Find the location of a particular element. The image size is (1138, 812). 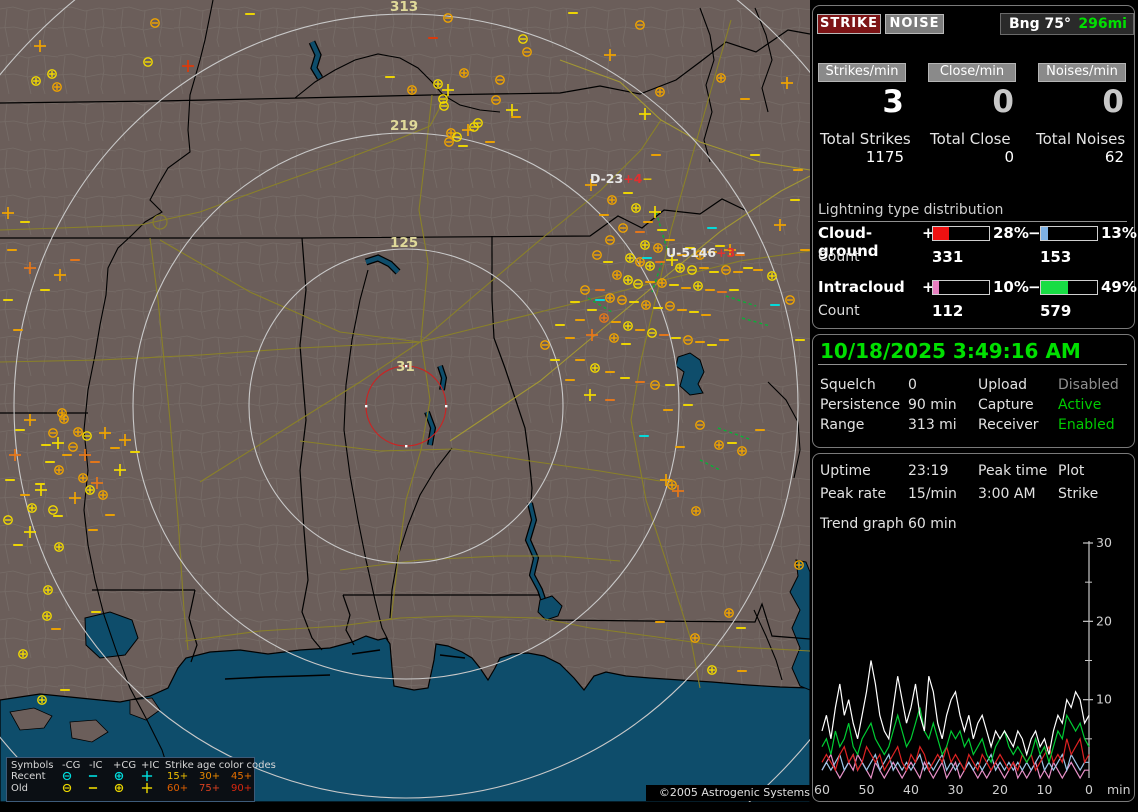

close-per-min-chip: Close/min is located at coordinates (972, 72).